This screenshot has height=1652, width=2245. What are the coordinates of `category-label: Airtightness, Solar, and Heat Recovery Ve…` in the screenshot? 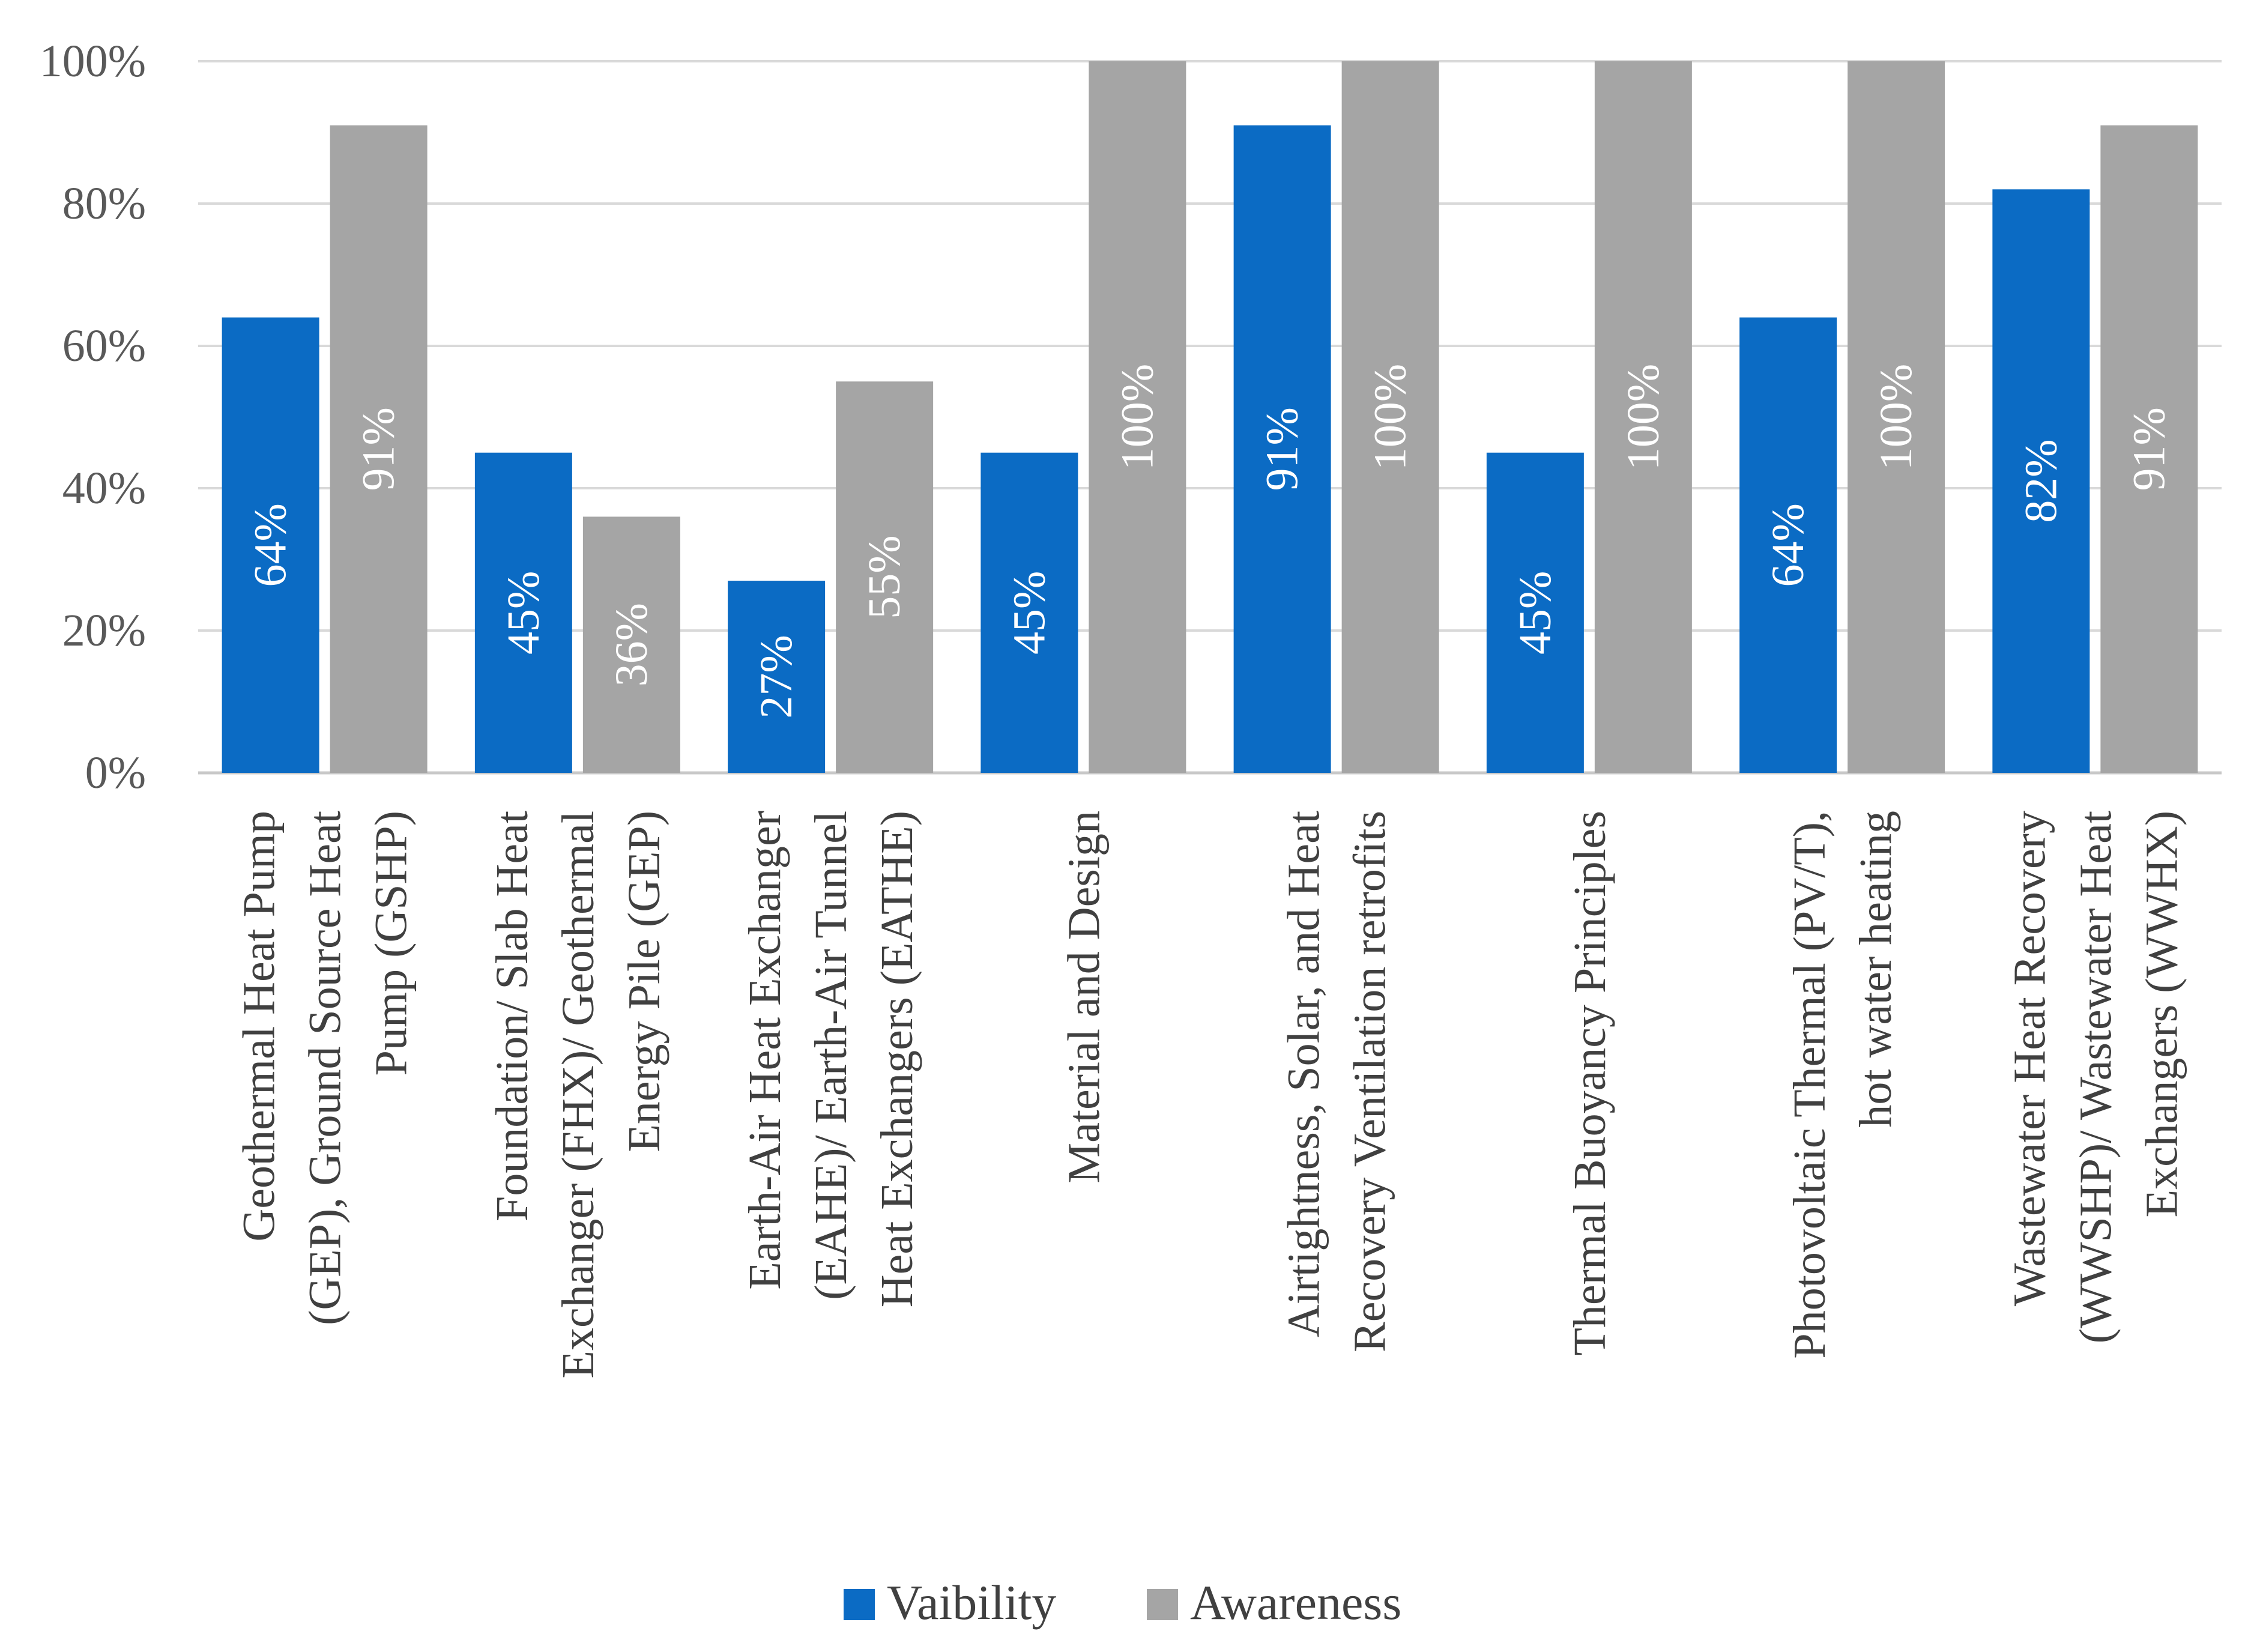 It's located at (1337, 1082).